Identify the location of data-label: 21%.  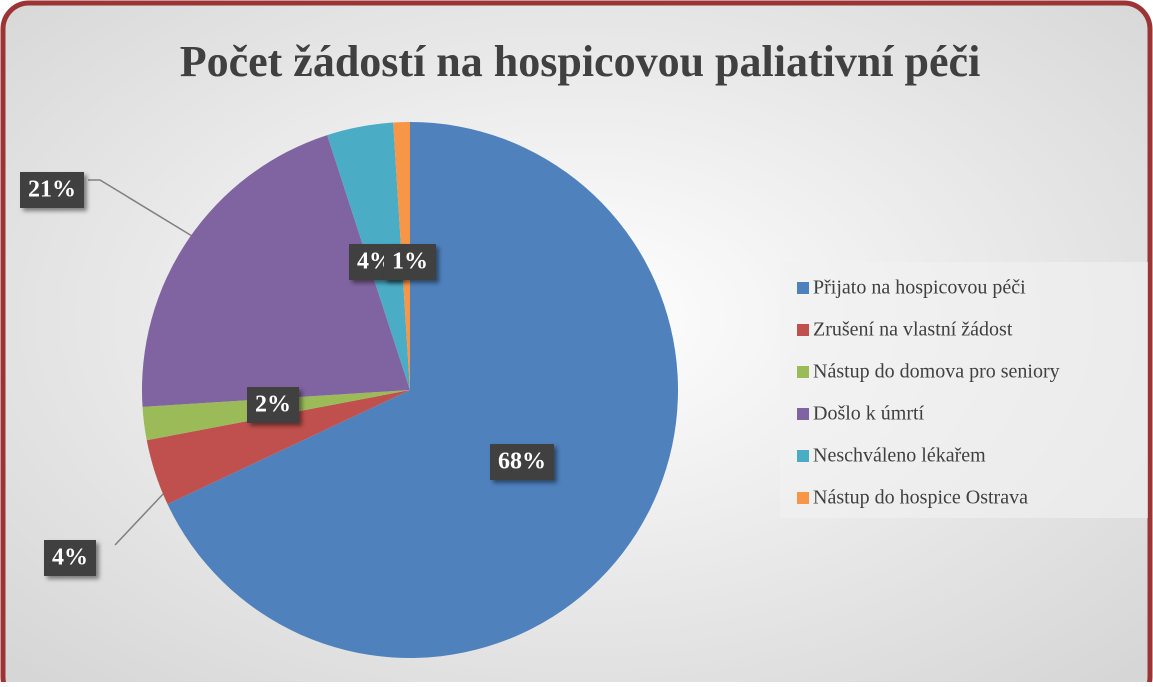
(52, 190).